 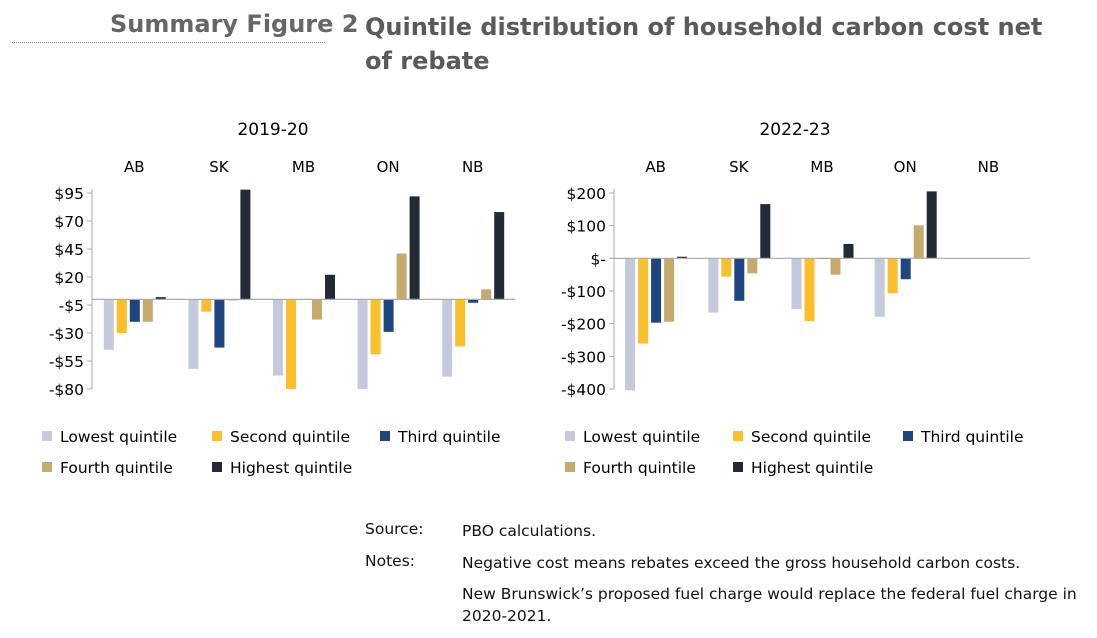 I want to click on y-tick-label: -$80, so click(x=66, y=390).